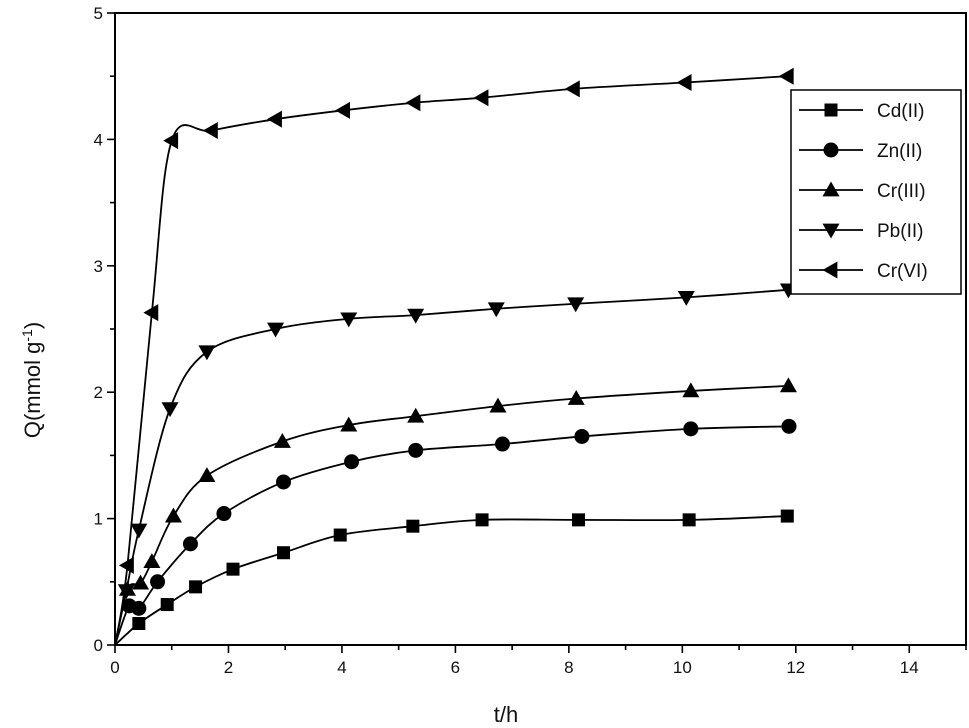 This screenshot has width=969, height=728. I want to click on legend-box, so click(876, 192).